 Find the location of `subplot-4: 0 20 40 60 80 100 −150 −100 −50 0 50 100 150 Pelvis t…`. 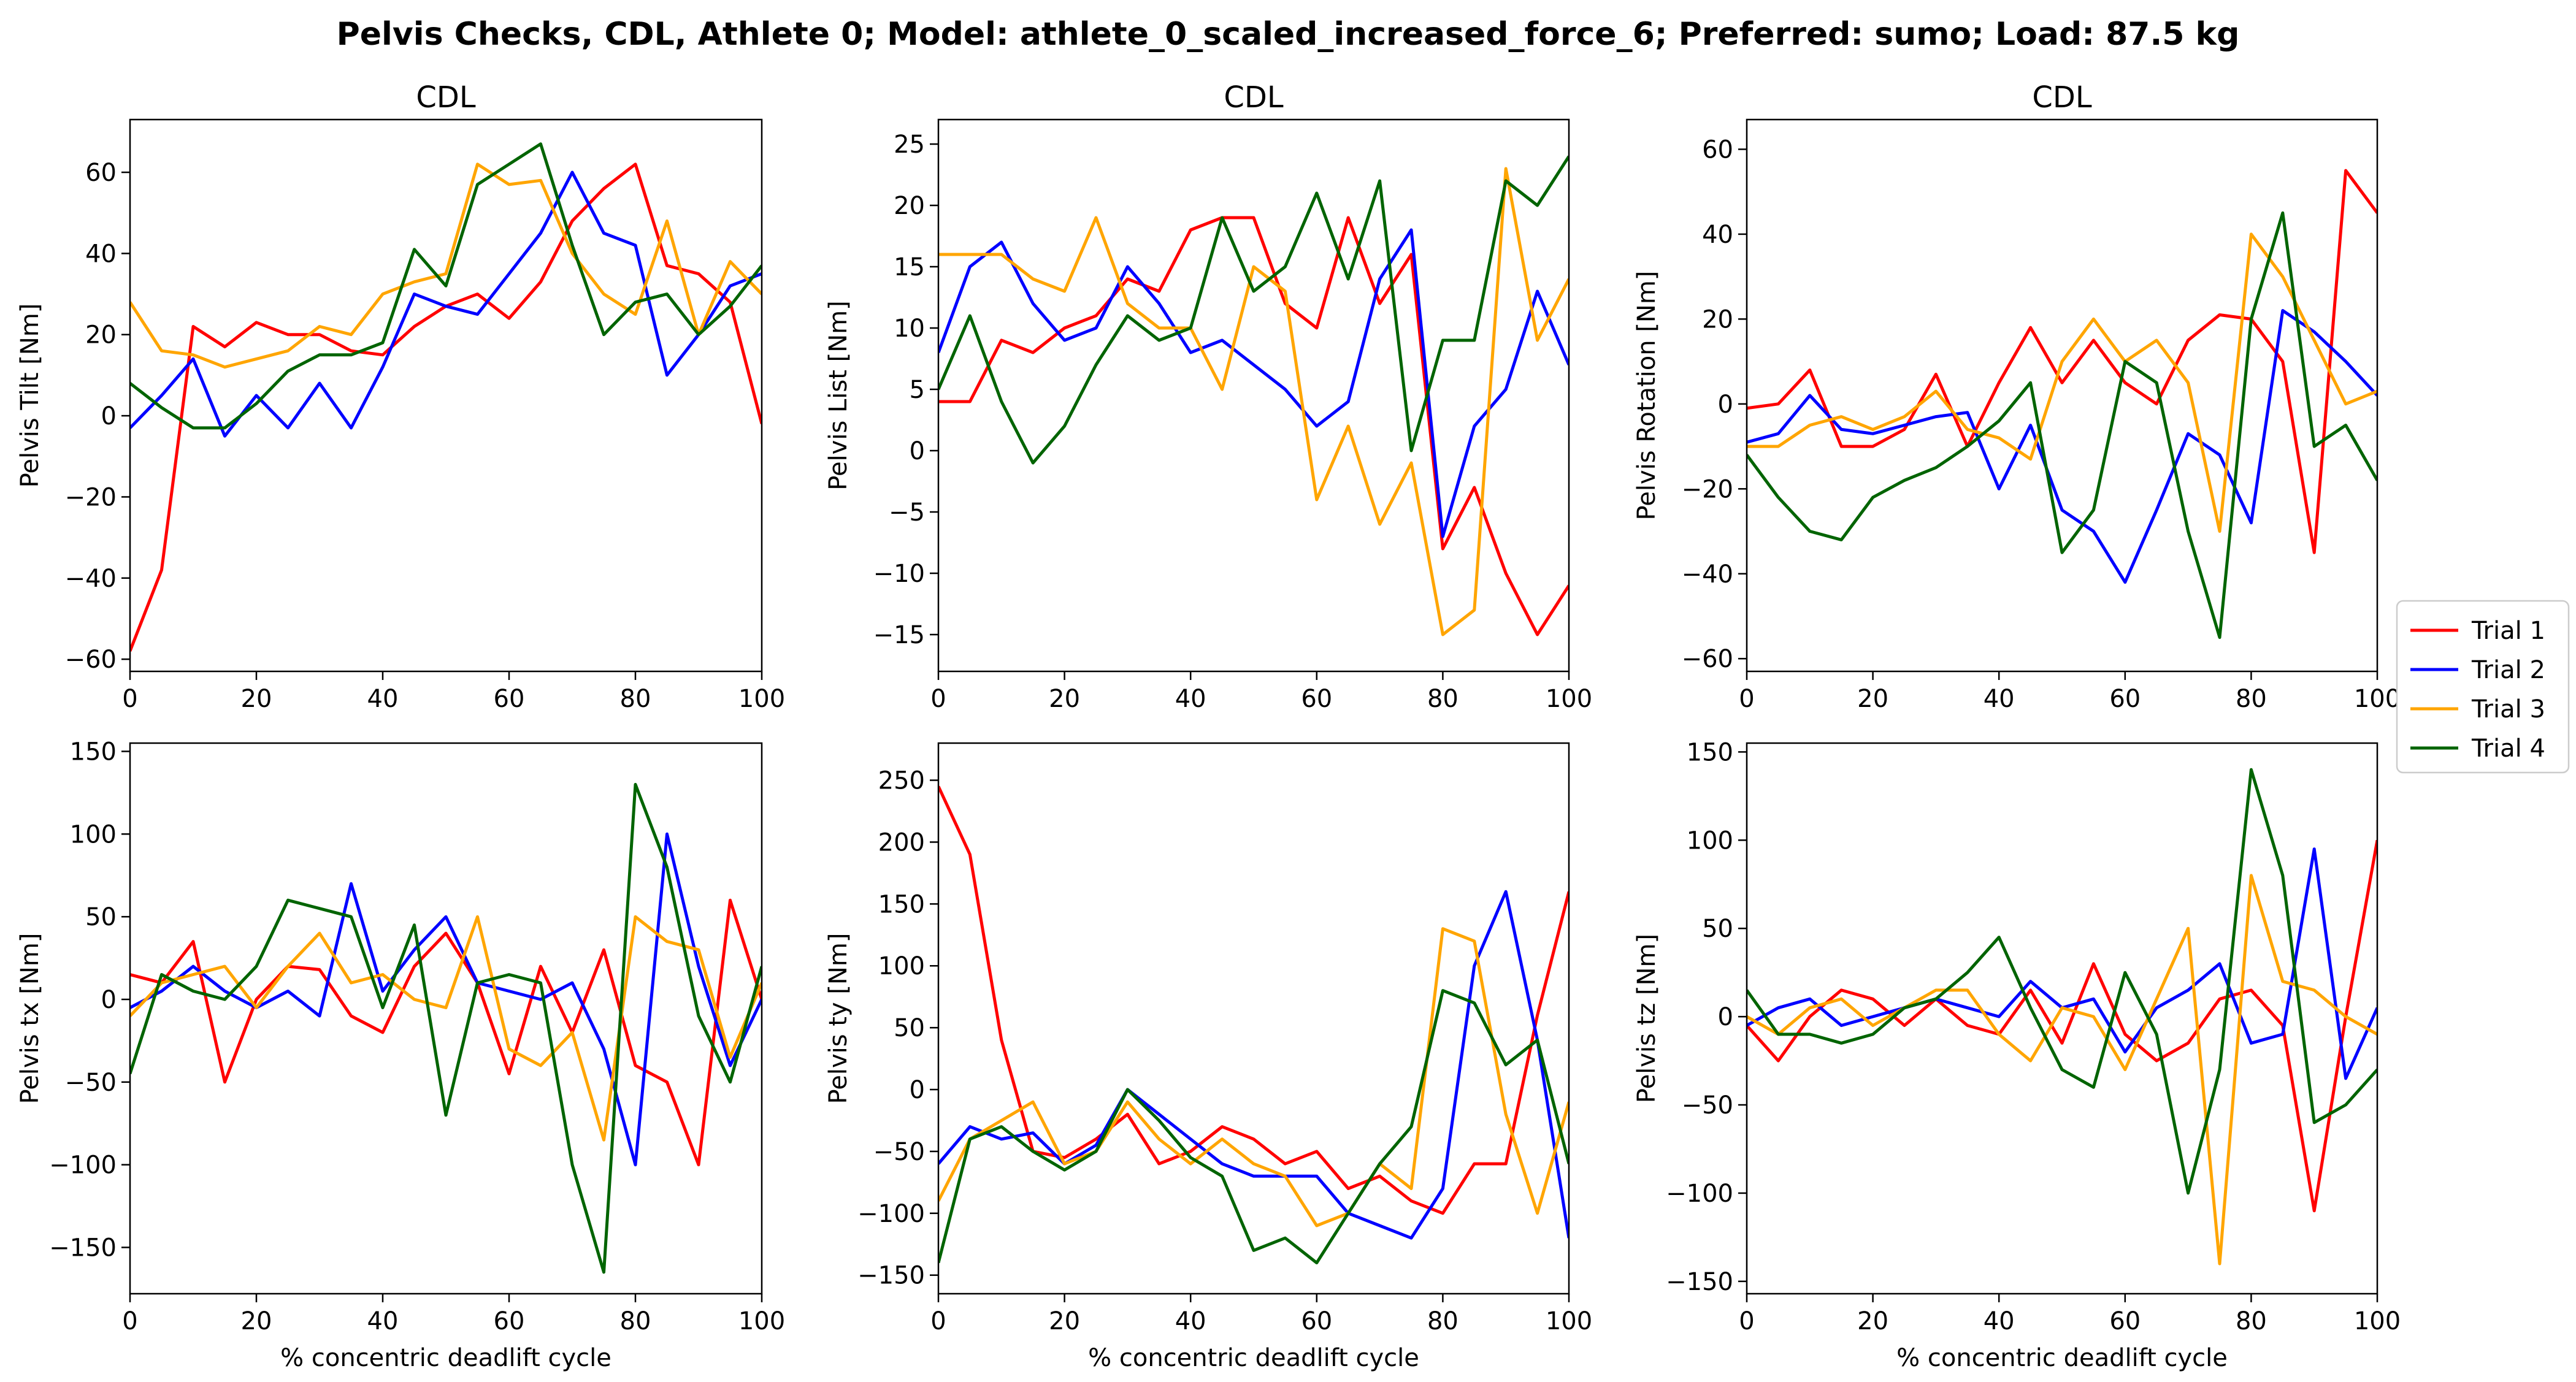

subplot-4: 0 20 40 60 80 100 −150 −100 −50 0 50 100 150 Pelvis t… is located at coordinates (400, 1055).